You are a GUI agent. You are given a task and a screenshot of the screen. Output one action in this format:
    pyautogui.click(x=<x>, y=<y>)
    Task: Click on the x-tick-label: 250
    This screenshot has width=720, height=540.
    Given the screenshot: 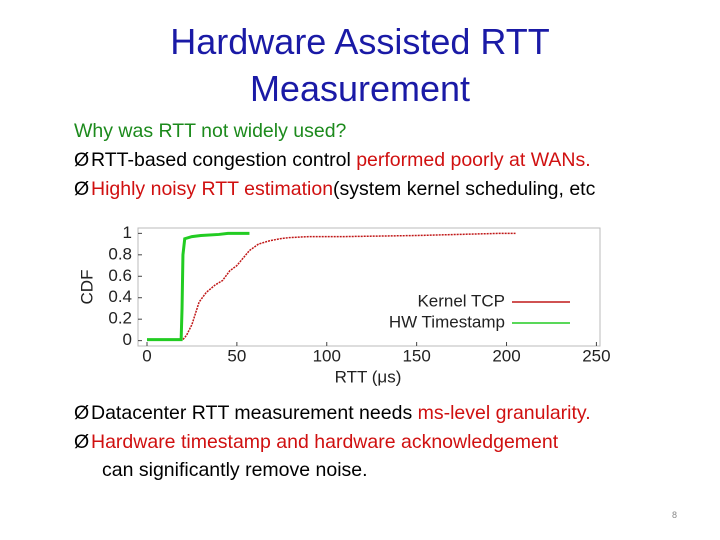 What is the action you would take?
    pyautogui.click(x=596, y=355)
    